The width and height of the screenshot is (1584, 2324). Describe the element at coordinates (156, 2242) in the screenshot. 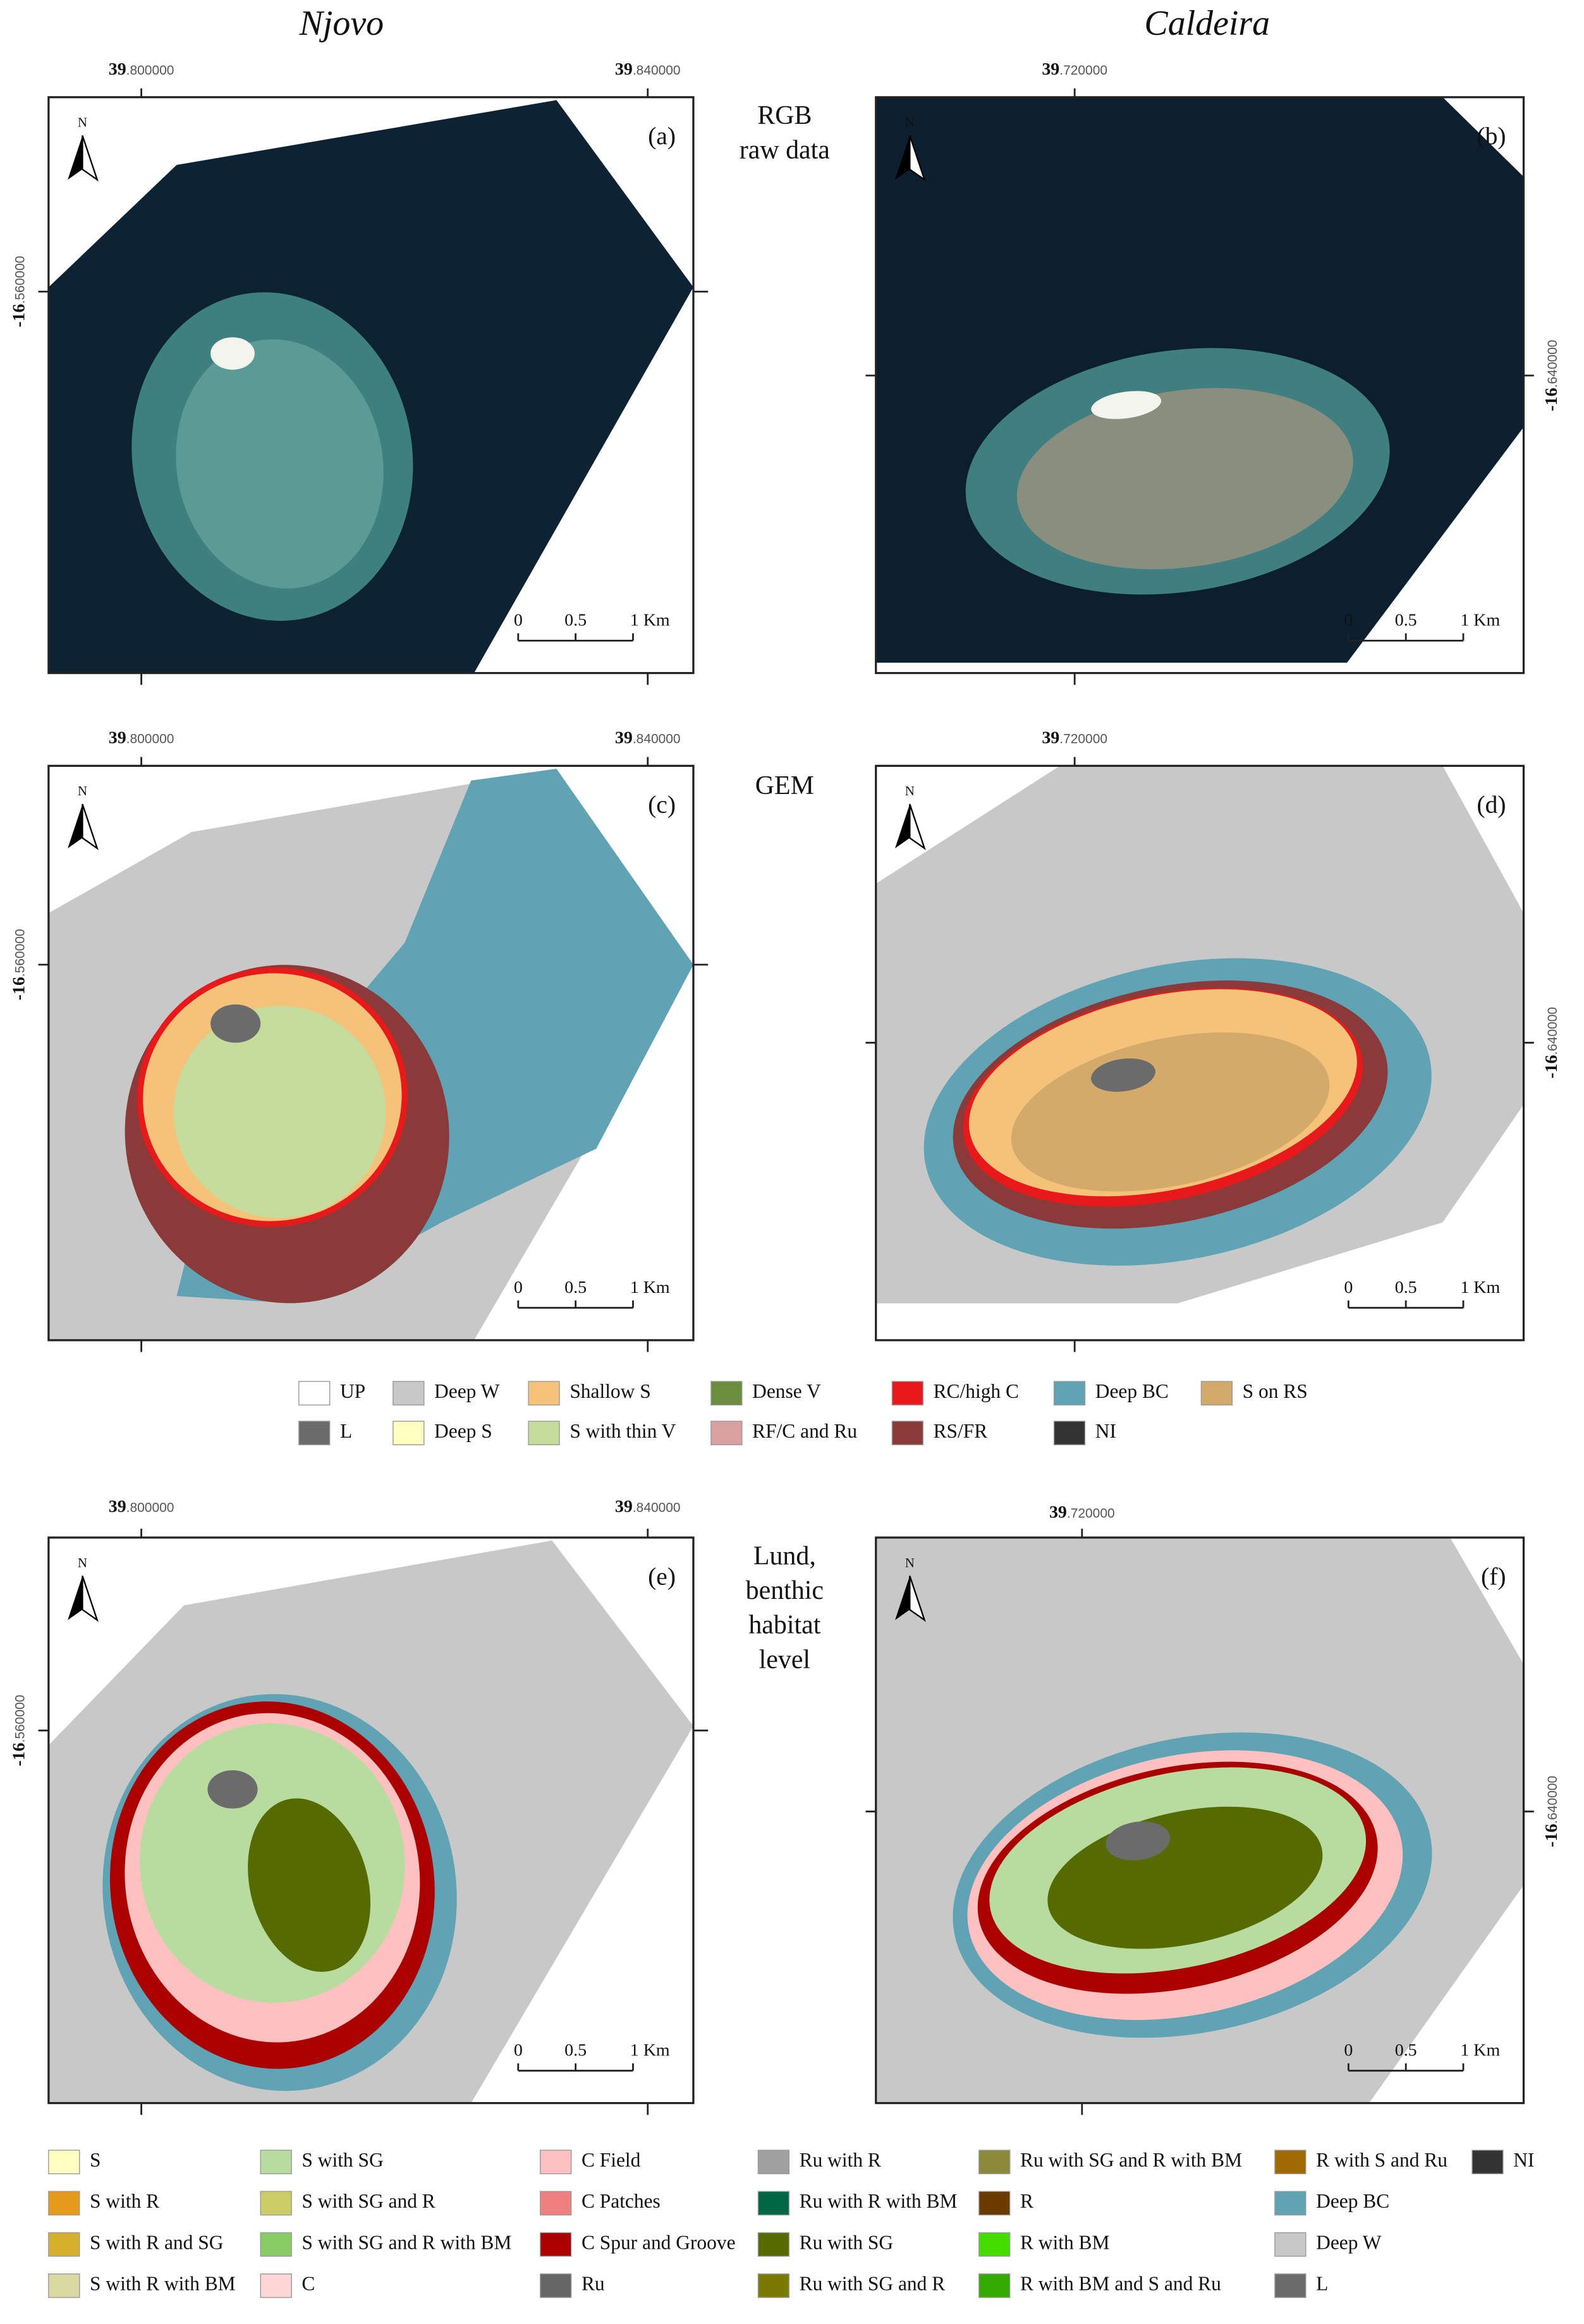

I see `legend-label: S with R and SG` at that location.